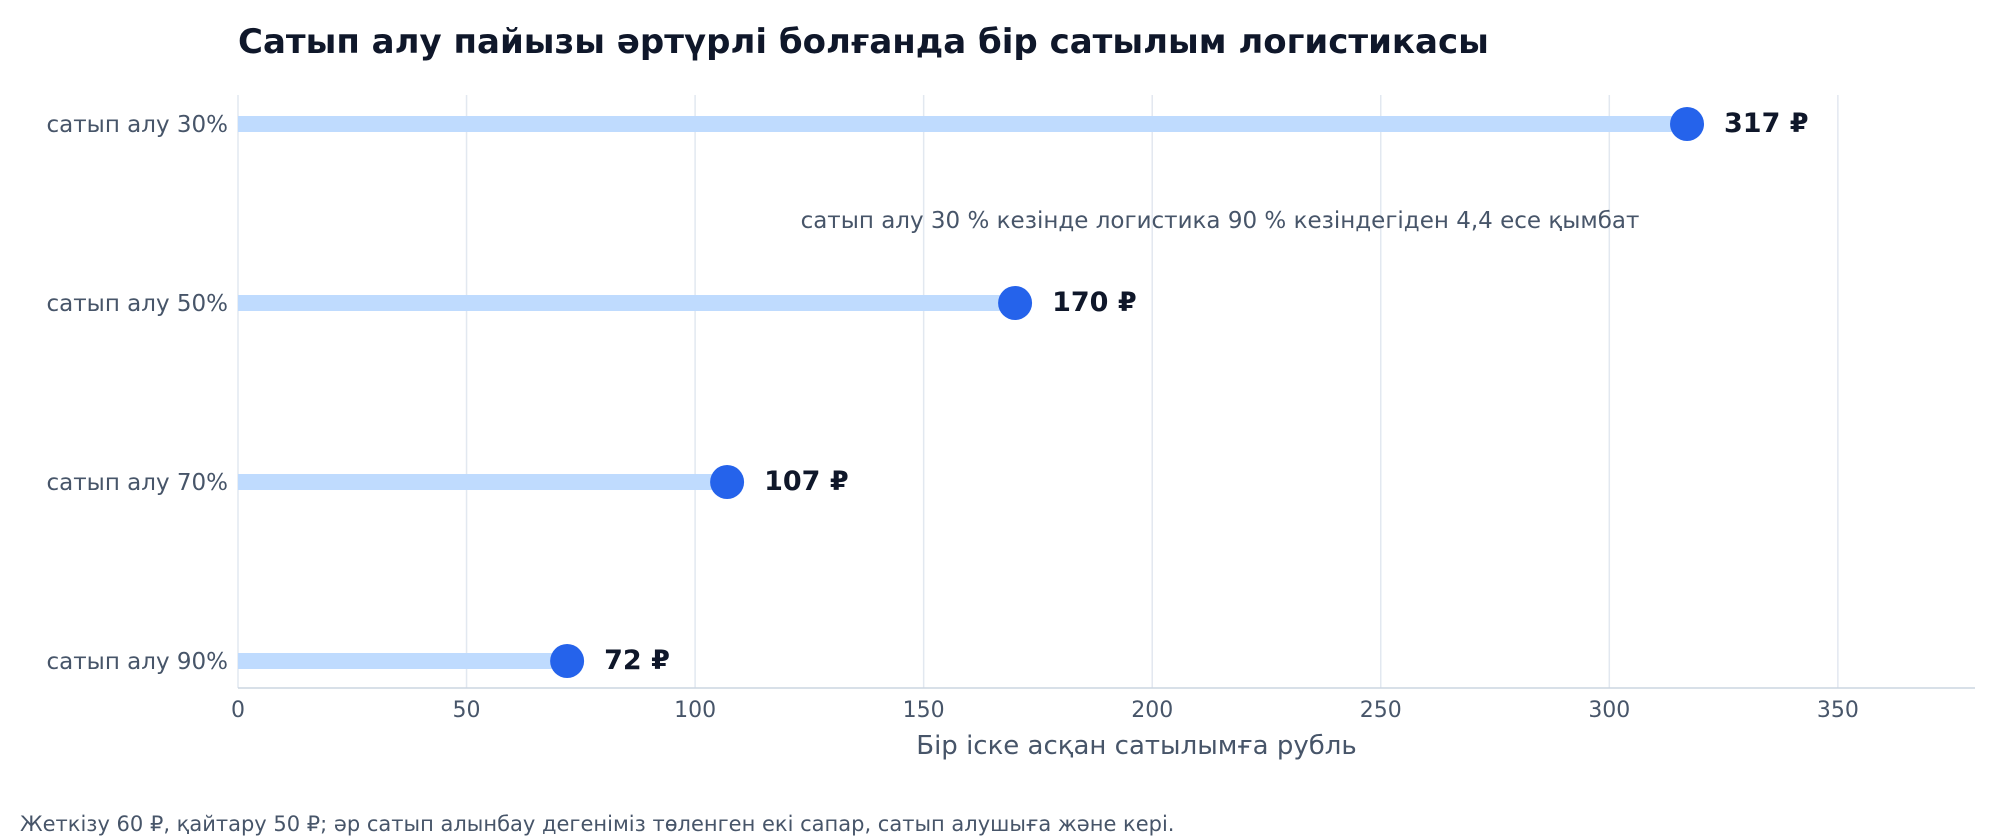 The width and height of the screenshot is (2000, 840). Describe the element at coordinates (695, 710) in the screenshot. I see `x-tick-label: 100` at that location.